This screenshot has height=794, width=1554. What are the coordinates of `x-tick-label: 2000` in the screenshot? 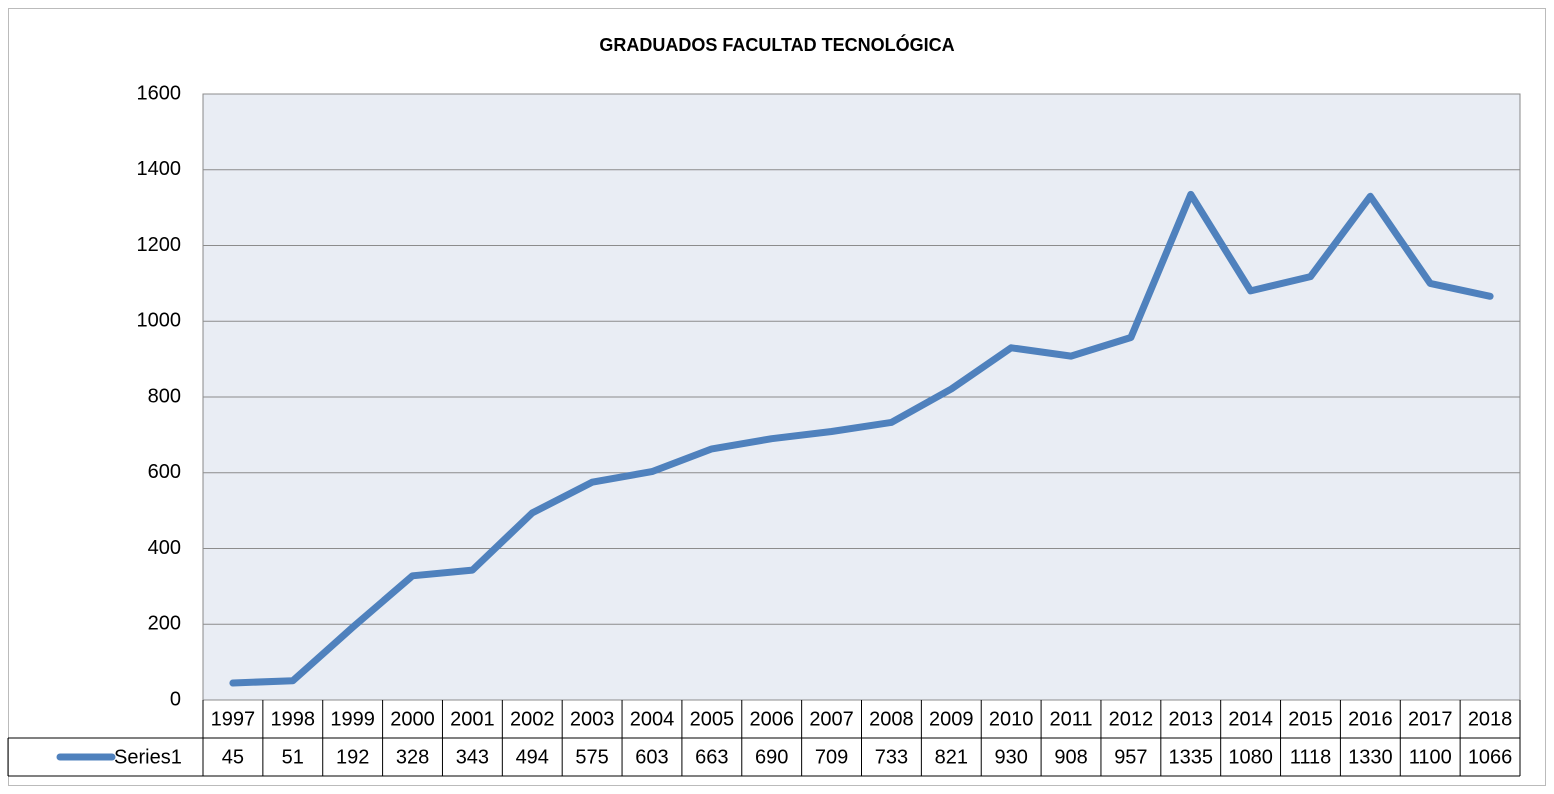 It's located at (412, 719).